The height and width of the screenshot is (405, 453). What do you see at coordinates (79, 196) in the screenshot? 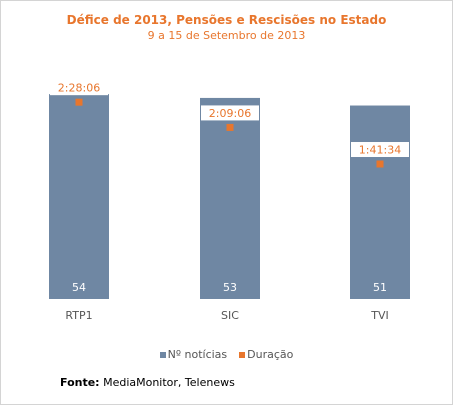
I see `bar-rtp1` at bounding box center [79, 196].